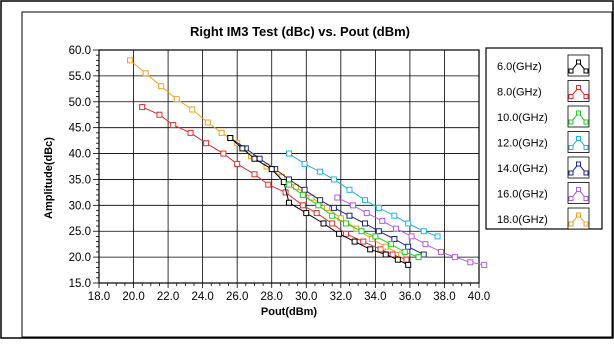 The width and height of the screenshot is (614, 344). What do you see at coordinates (522, 220) in the screenshot?
I see `legend-label: 18.0(GHz)` at bounding box center [522, 220].